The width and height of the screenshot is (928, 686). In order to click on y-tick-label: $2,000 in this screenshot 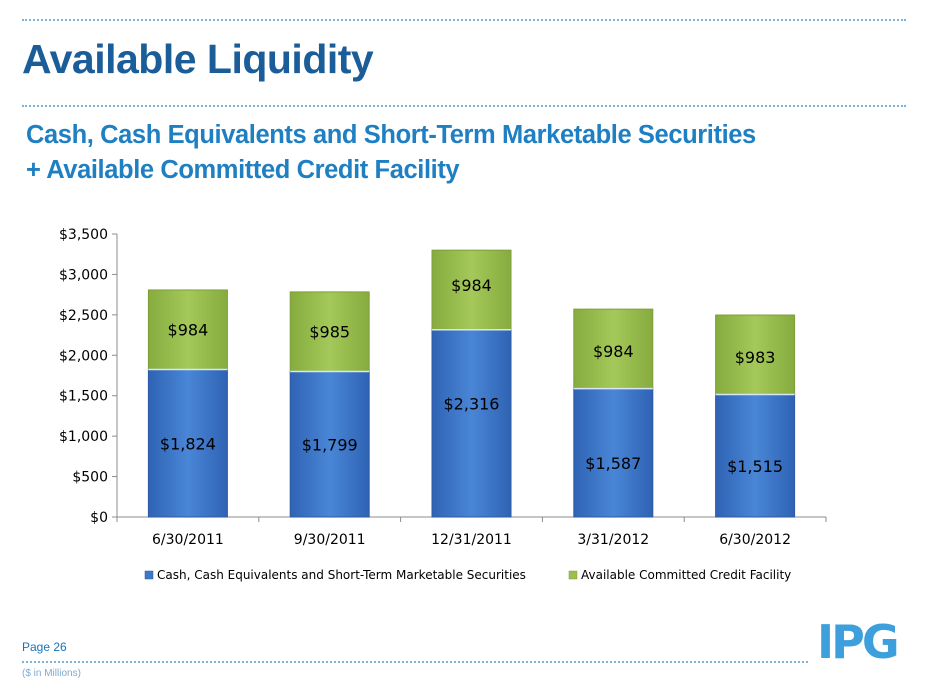, I will do `click(83, 356)`.